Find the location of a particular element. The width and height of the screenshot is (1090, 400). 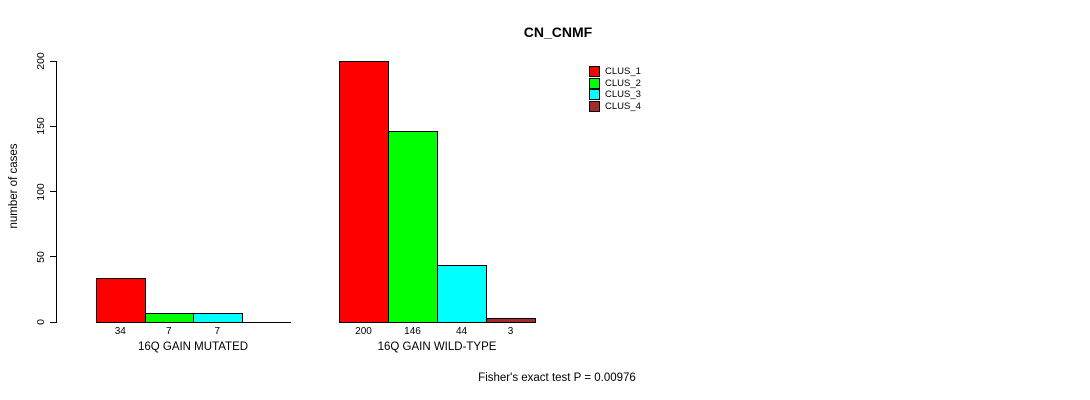

group-label: 16Q GAIN WILD-TYPE is located at coordinates (437, 347).